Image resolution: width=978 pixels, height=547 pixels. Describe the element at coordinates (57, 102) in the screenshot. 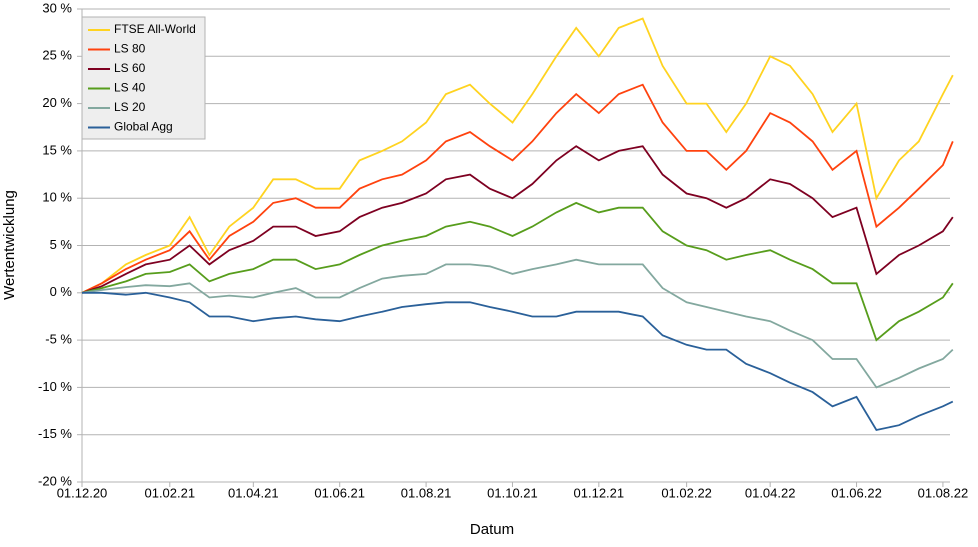

I see `y-tick-label: 20 %` at that location.